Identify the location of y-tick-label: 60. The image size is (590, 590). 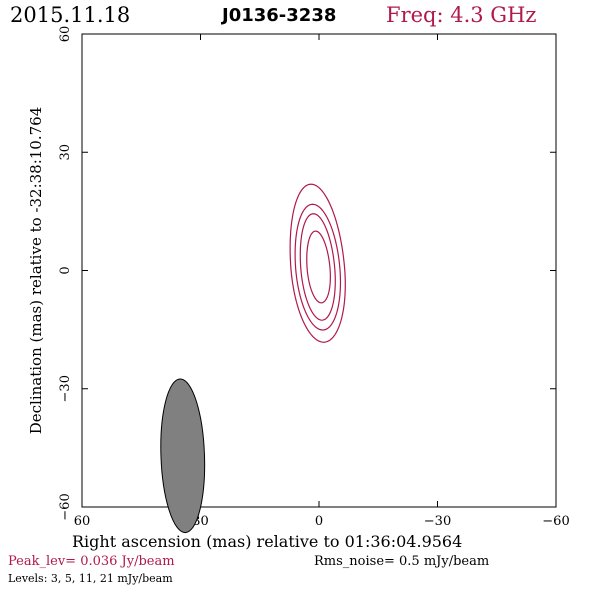
(65, 34).